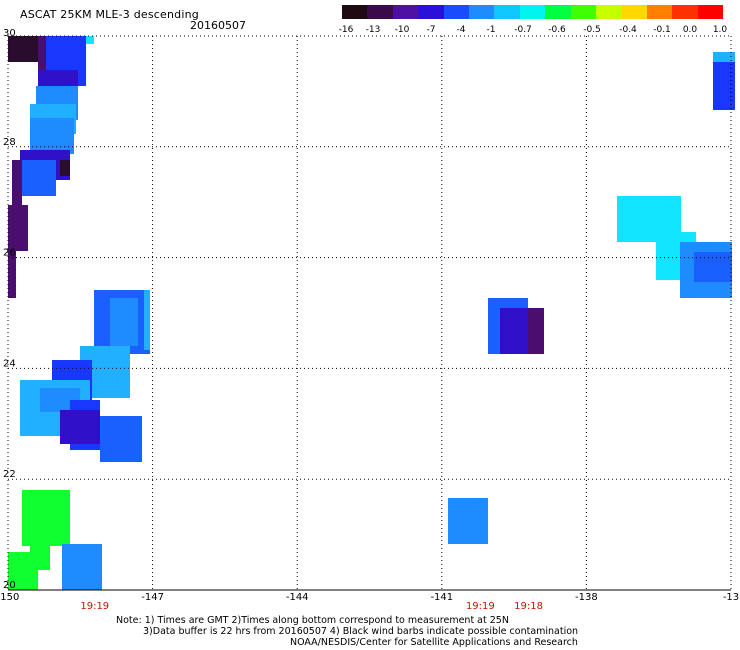  I want to click on longitude-tick-label: -13, so click(731, 597).